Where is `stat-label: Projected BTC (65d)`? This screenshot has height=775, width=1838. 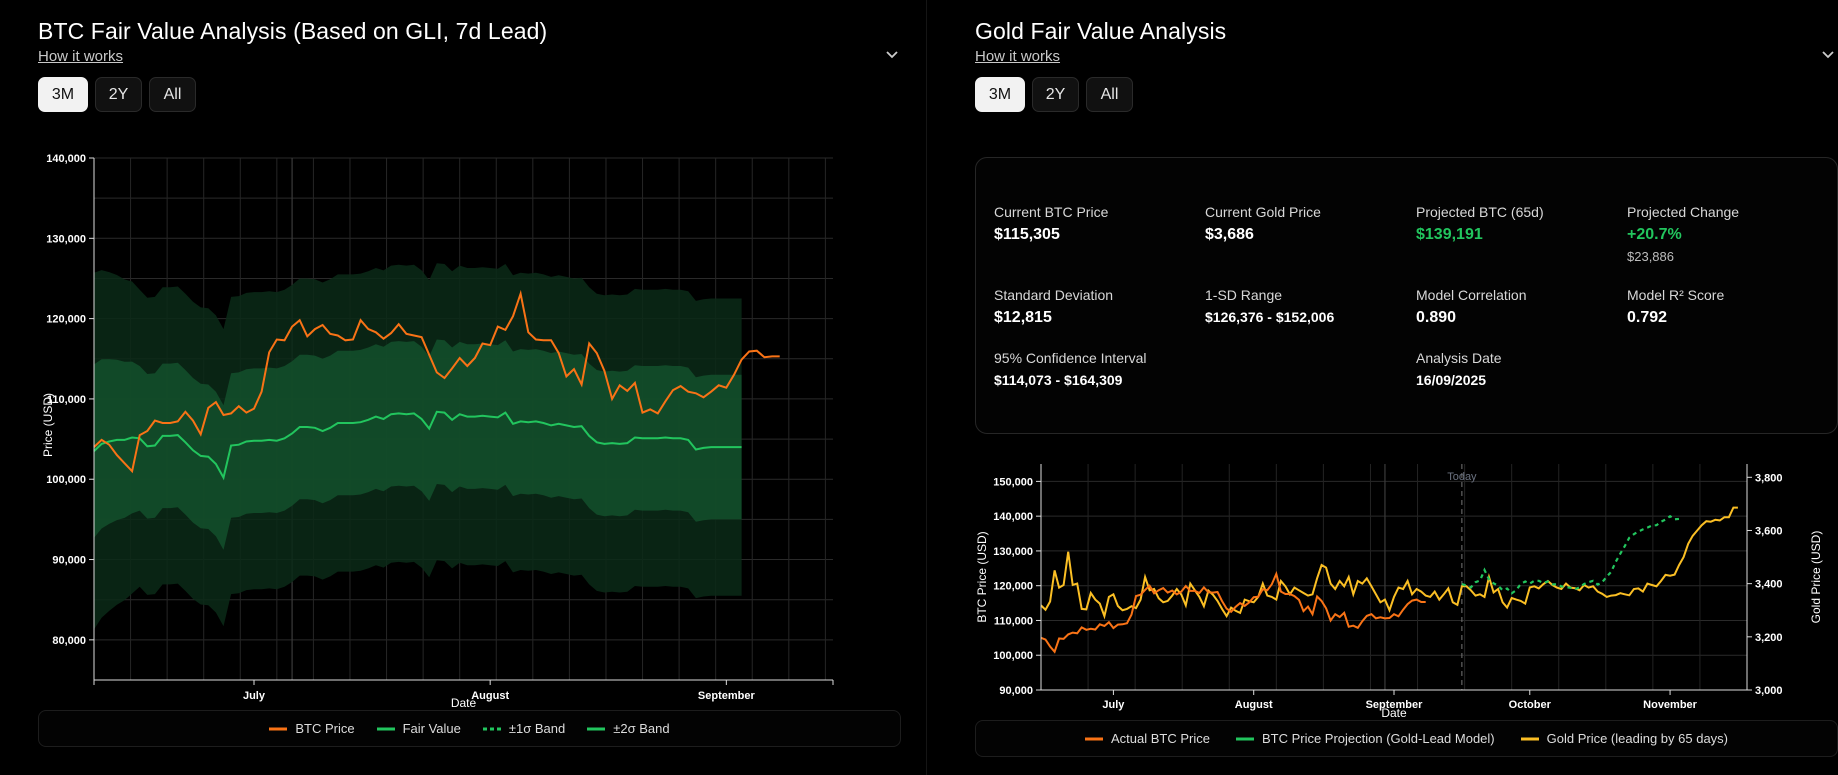 stat-label: Projected BTC (65d) is located at coordinates (1480, 212).